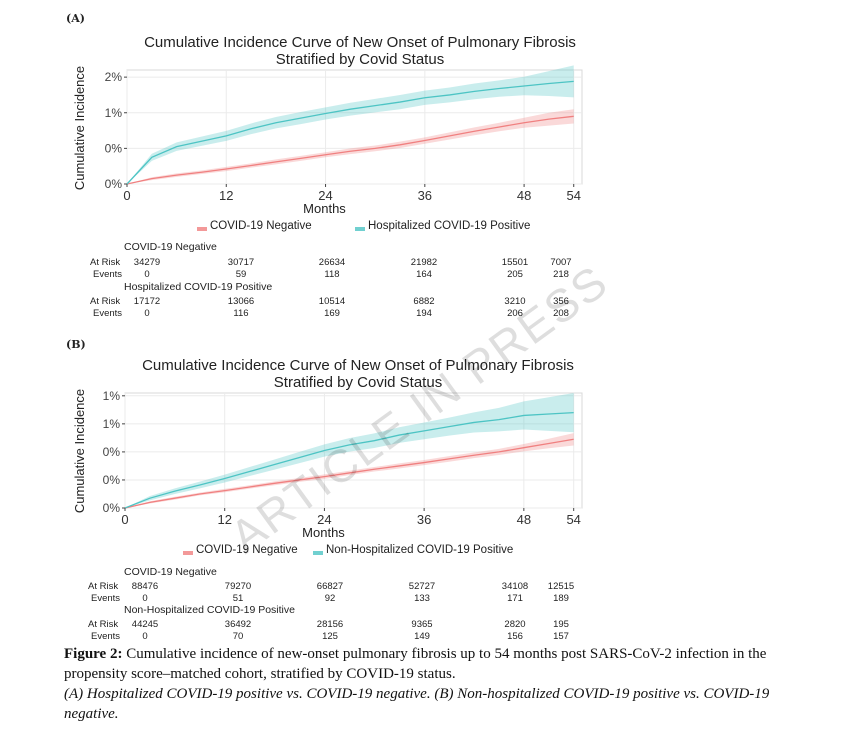  What do you see at coordinates (76, 344) in the screenshot?
I see `panel-label-b: (B)` at bounding box center [76, 344].